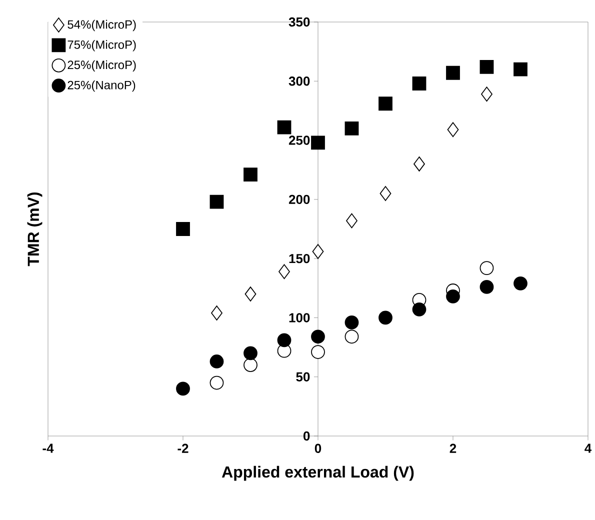  What do you see at coordinates (102, 66) in the screenshot?
I see `legend-label: 25%(MicroP)` at bounding box center [102, 66].